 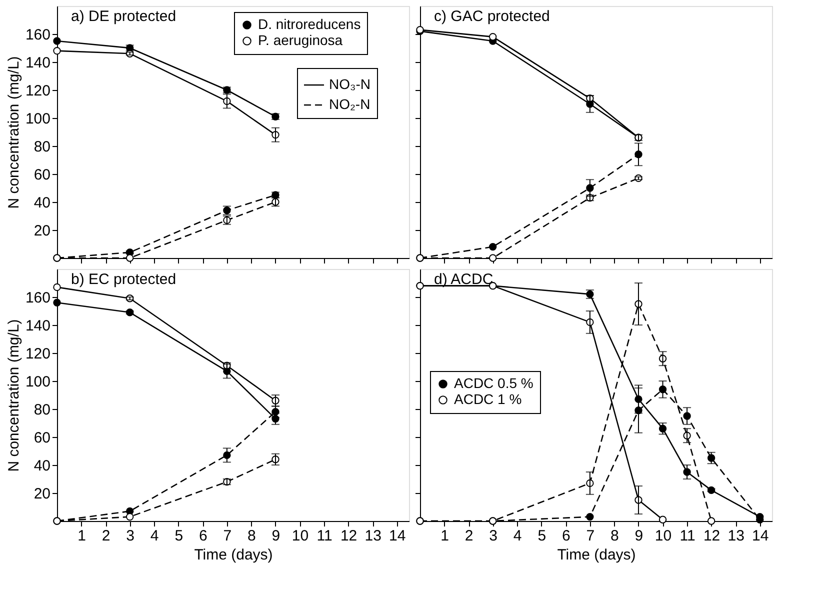 I want to click on chart-title: b) EC protected, so click(x=123, y=279).